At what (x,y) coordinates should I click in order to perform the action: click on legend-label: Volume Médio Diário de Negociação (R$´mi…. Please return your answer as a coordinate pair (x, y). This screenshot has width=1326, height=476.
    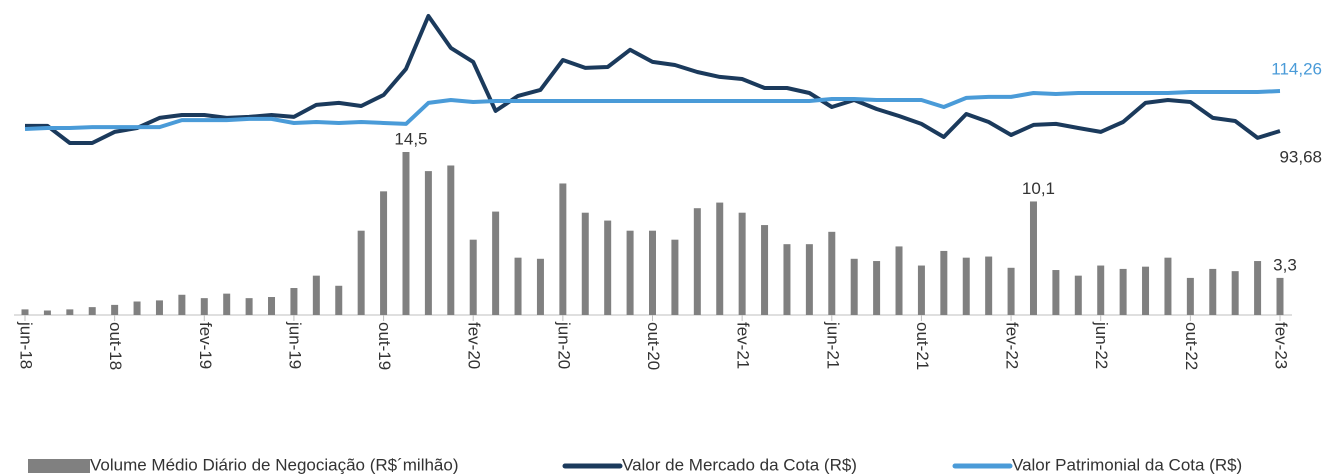
    Looking at the image, I should click on (274, 464).